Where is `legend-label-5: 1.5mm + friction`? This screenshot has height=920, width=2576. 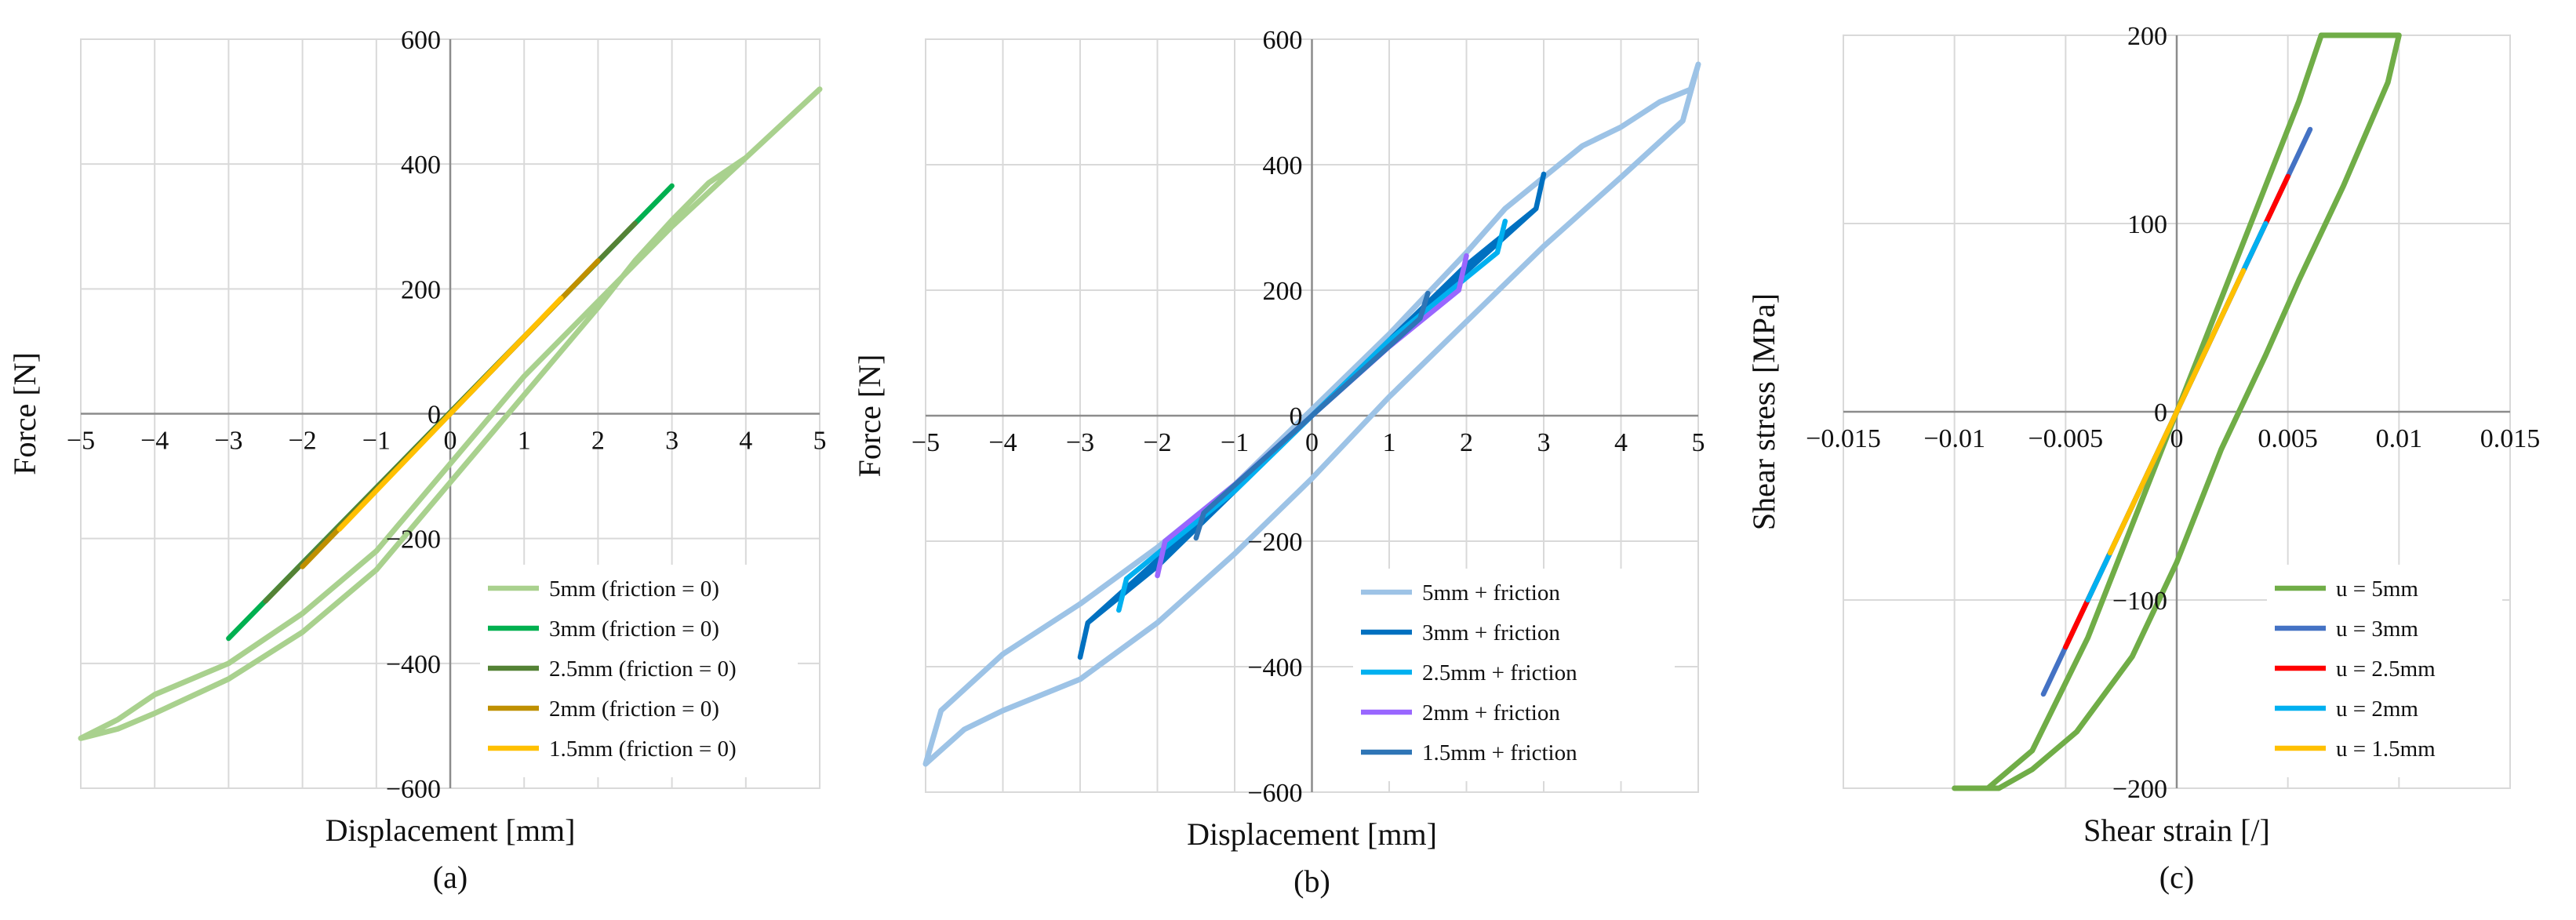 legend-label-5: 1.5mm + friction is located at coordinates (1499, 752).